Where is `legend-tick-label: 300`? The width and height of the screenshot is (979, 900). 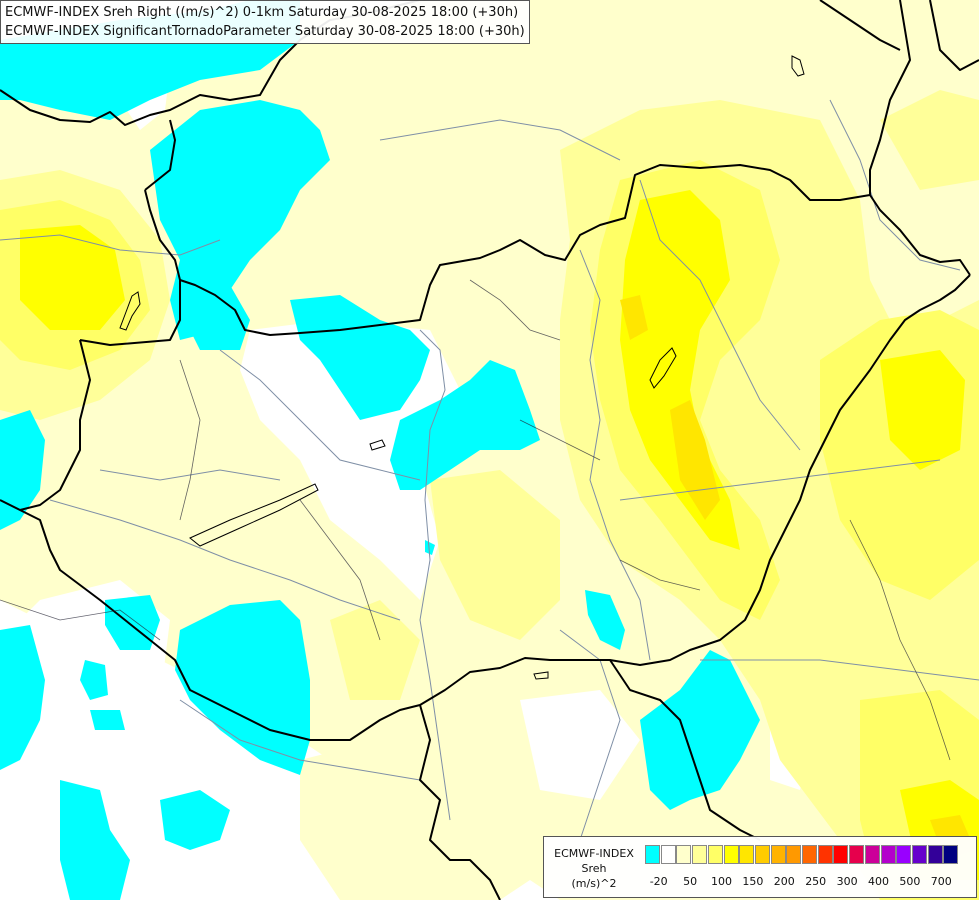 legend-tick-label: 300 is located at coordinates (847, 881).